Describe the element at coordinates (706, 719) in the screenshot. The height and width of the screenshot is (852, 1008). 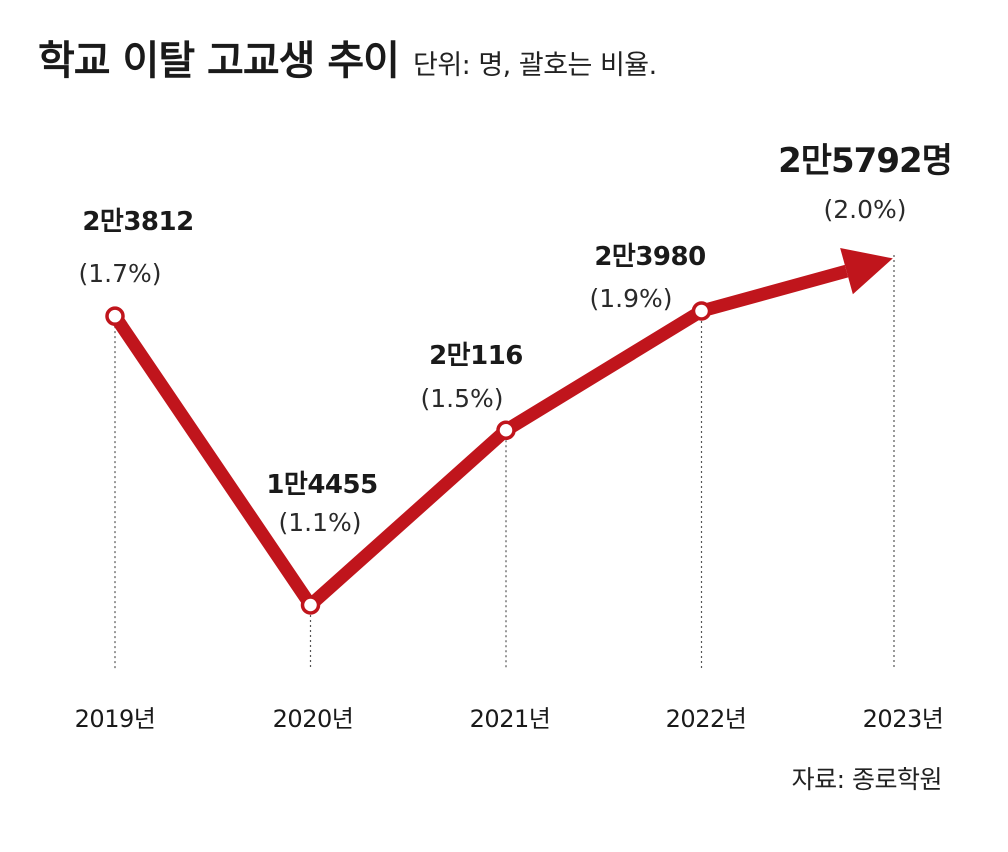
I see `x-tick-label-2022년: 2022년` at that location.